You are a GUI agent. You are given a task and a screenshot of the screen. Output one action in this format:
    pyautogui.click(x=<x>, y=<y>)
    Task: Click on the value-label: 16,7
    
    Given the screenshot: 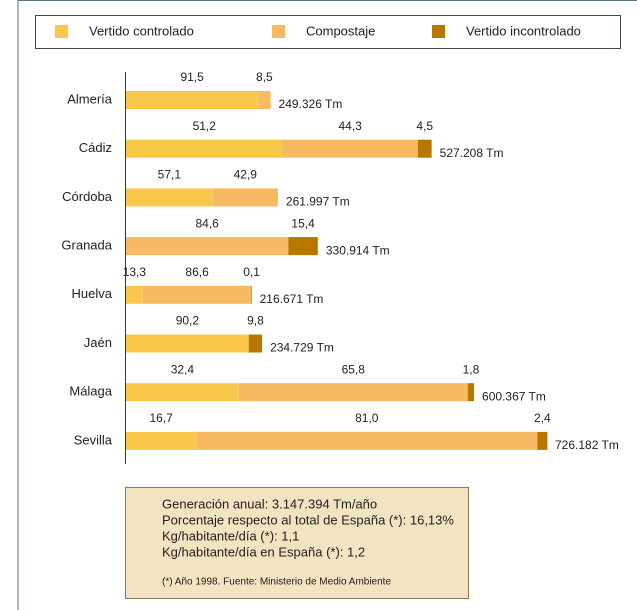 What is the action you would take?
    pyautogui.click(x=161, y=418)
    